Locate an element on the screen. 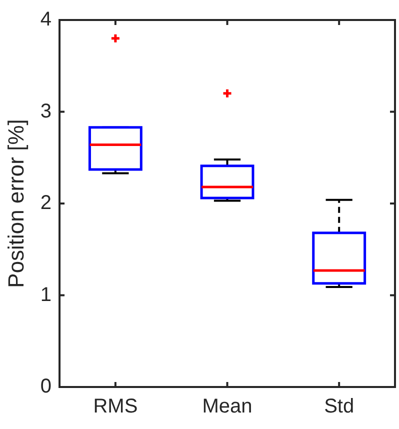 Image resolution: width=399 pixels, height=429 pixels. x-tick-label: Std is located at coordinates (339, 407).